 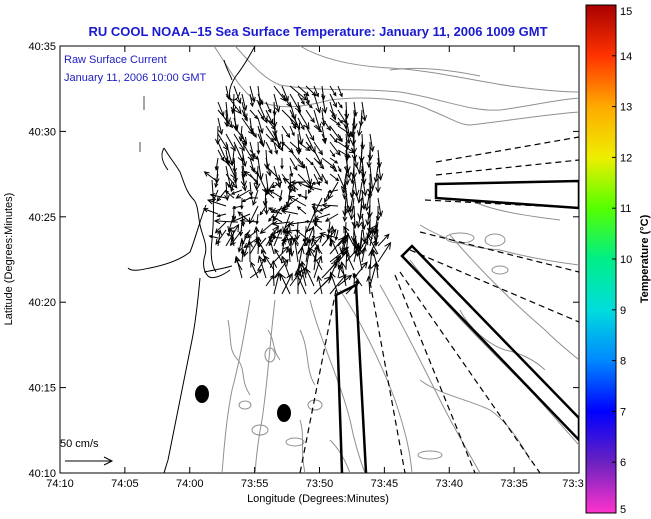 I want to click on x-tick-label: 73:35, so click(x=514, y=484).